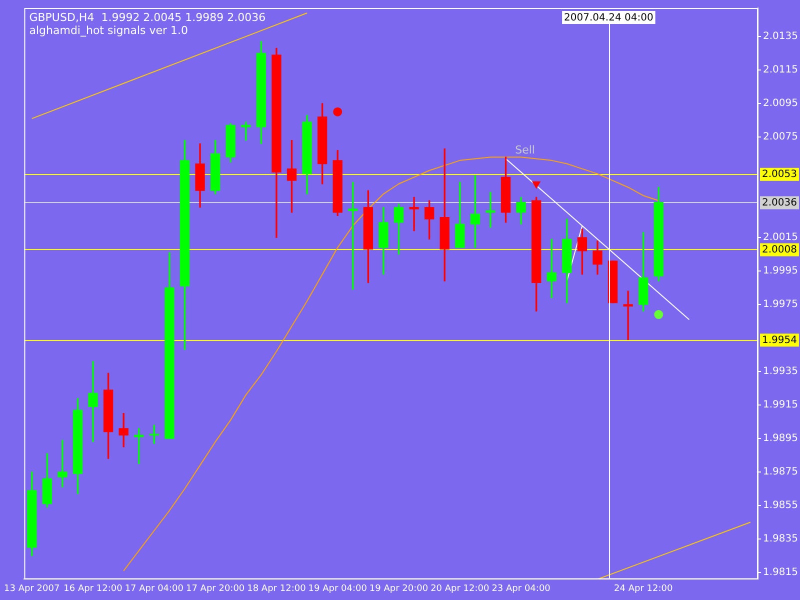 The height and width of the screenshot is (600, 800). Describe the element at coordinates (779, 250) in the screenshot. I see `ref-line-label: 2.0008` at that location.